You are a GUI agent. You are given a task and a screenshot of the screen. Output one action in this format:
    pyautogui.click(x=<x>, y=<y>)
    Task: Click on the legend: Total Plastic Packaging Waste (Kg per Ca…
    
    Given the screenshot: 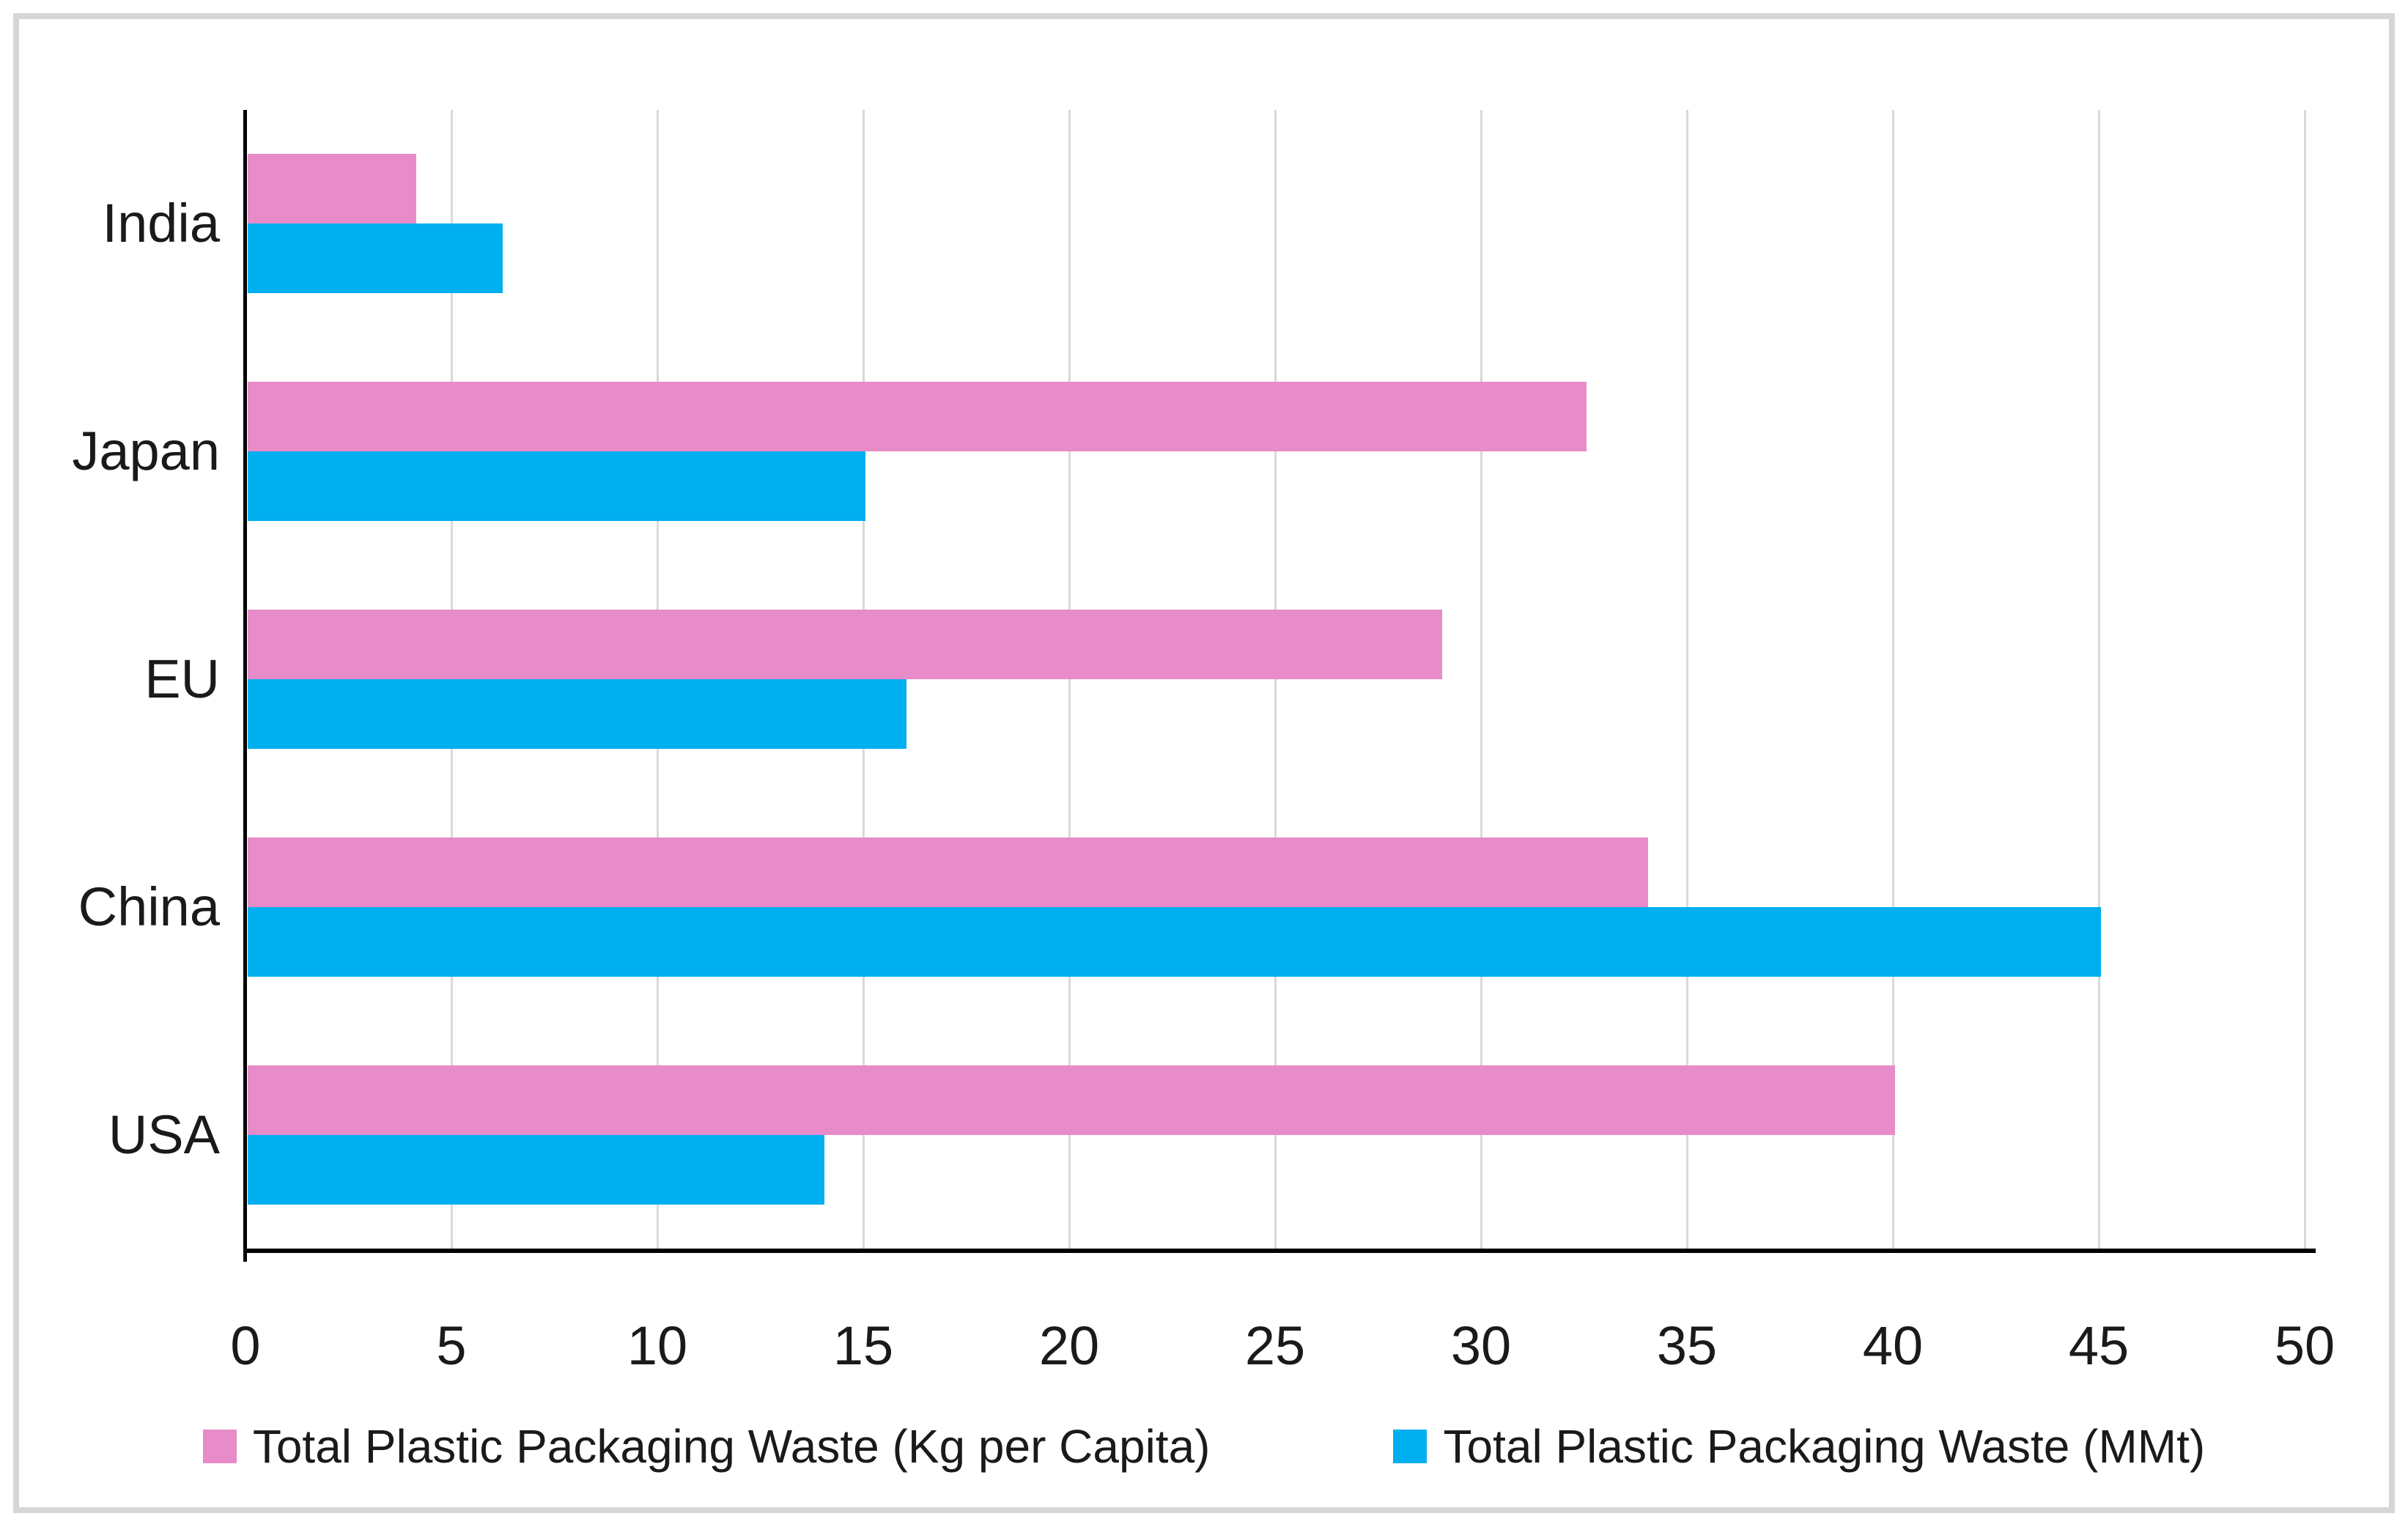 What is the action you would take?
    pyautogui.click(x=1204, y=1446)
    